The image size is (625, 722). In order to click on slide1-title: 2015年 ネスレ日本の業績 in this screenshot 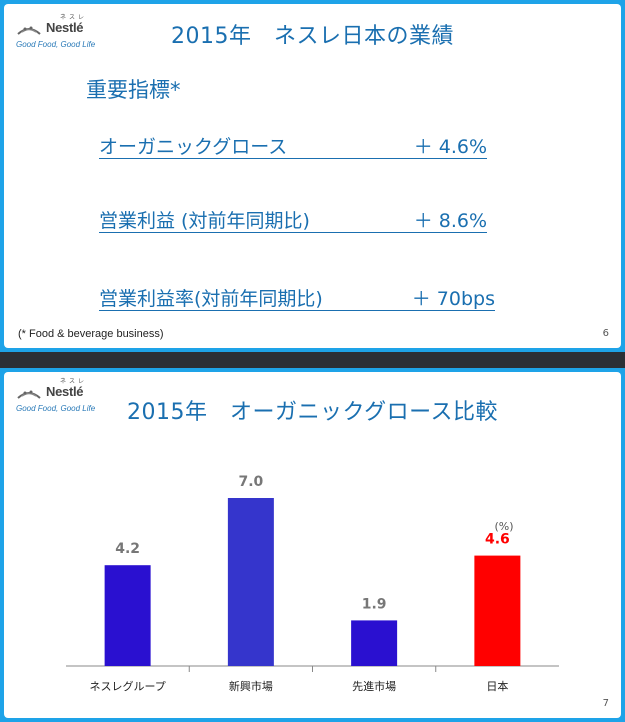, I will do `click(312, 36)`.